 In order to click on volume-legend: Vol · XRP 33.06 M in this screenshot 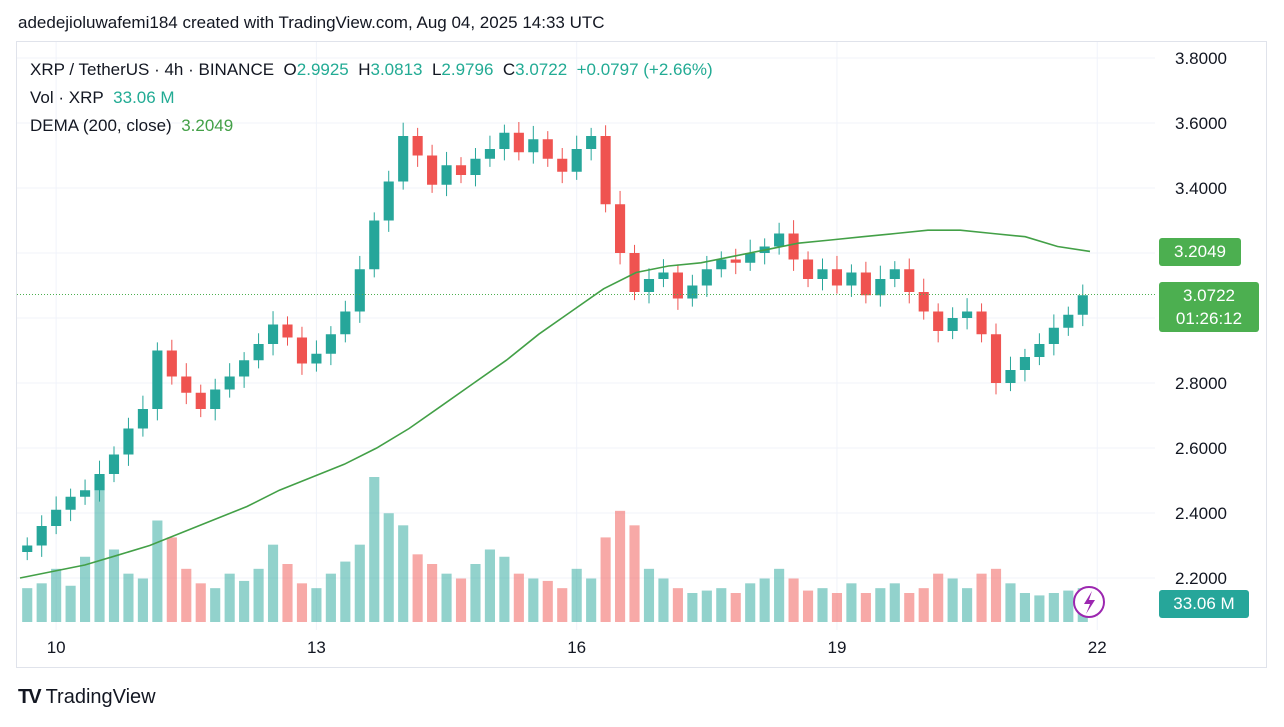, I will do `click(102, 98)`.